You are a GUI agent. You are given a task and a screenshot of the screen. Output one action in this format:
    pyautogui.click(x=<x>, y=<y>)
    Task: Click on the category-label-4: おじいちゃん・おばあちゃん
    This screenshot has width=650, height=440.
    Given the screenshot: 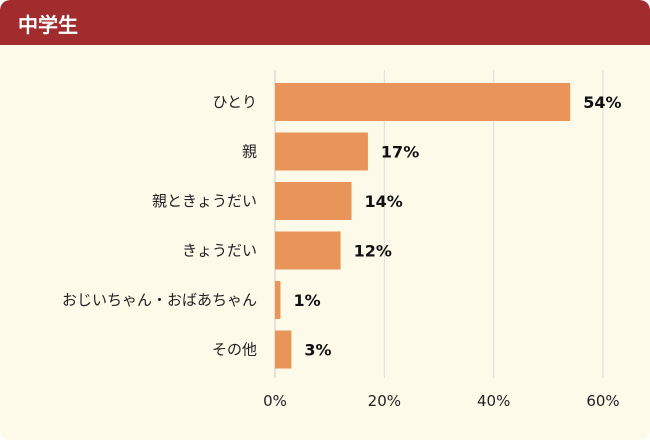 What is the action you would take?
    pyautogui.click(x=159, y=300)
    